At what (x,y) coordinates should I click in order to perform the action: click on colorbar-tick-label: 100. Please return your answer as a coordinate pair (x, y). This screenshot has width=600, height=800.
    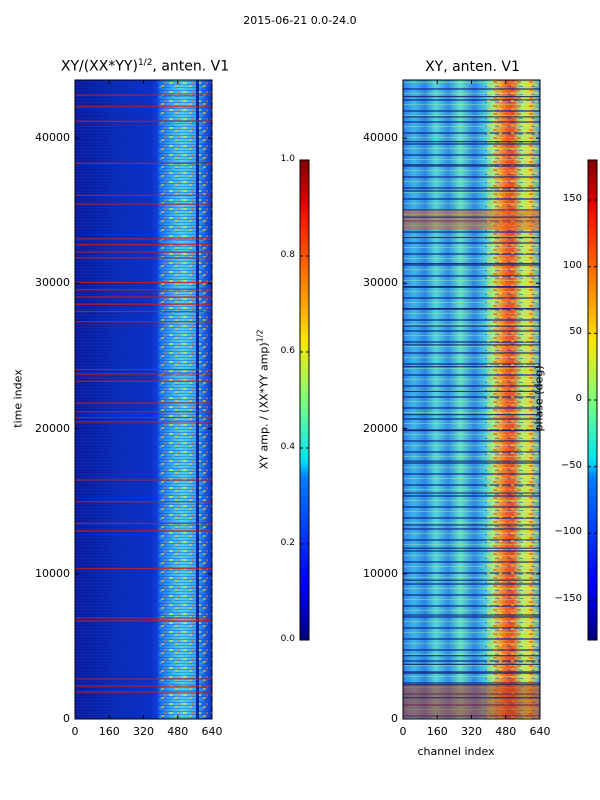
    Looking at the image, I should click on (572, 265).